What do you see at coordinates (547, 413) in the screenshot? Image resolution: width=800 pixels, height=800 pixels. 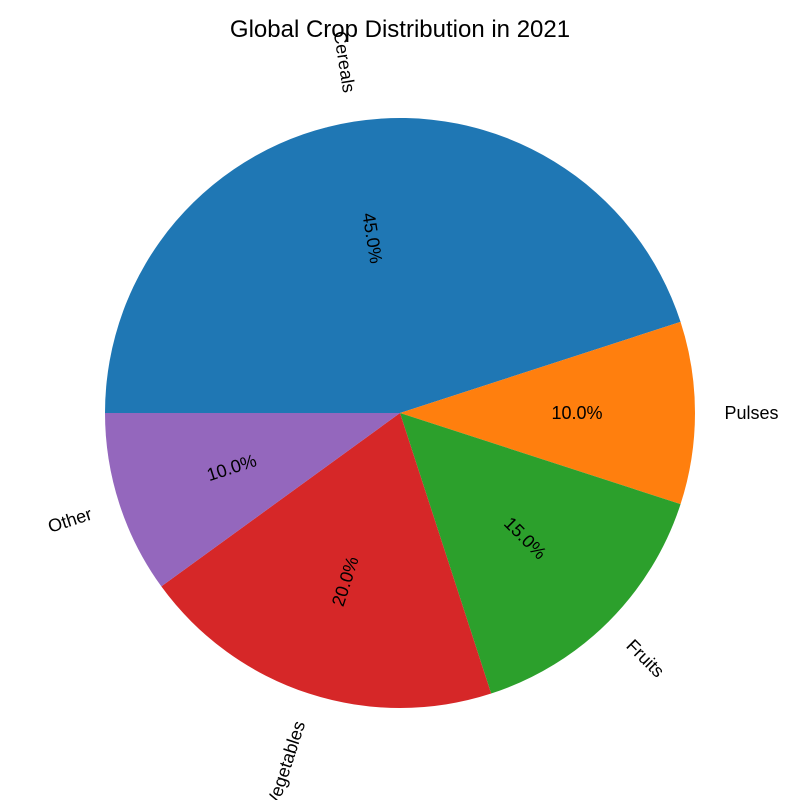 I see `pie-slice-pulses` at bounding box center [547, 413].